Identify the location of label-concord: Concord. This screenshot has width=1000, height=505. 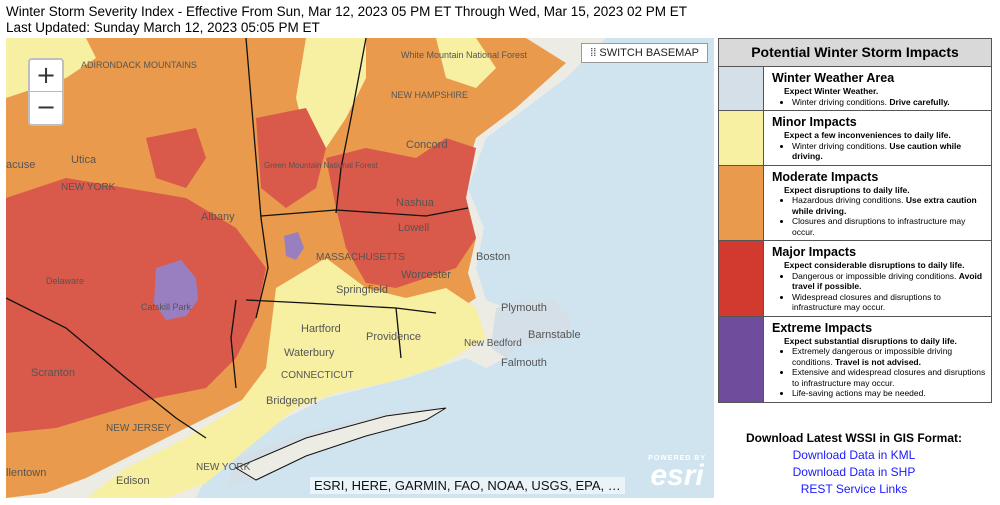
(427, 145).